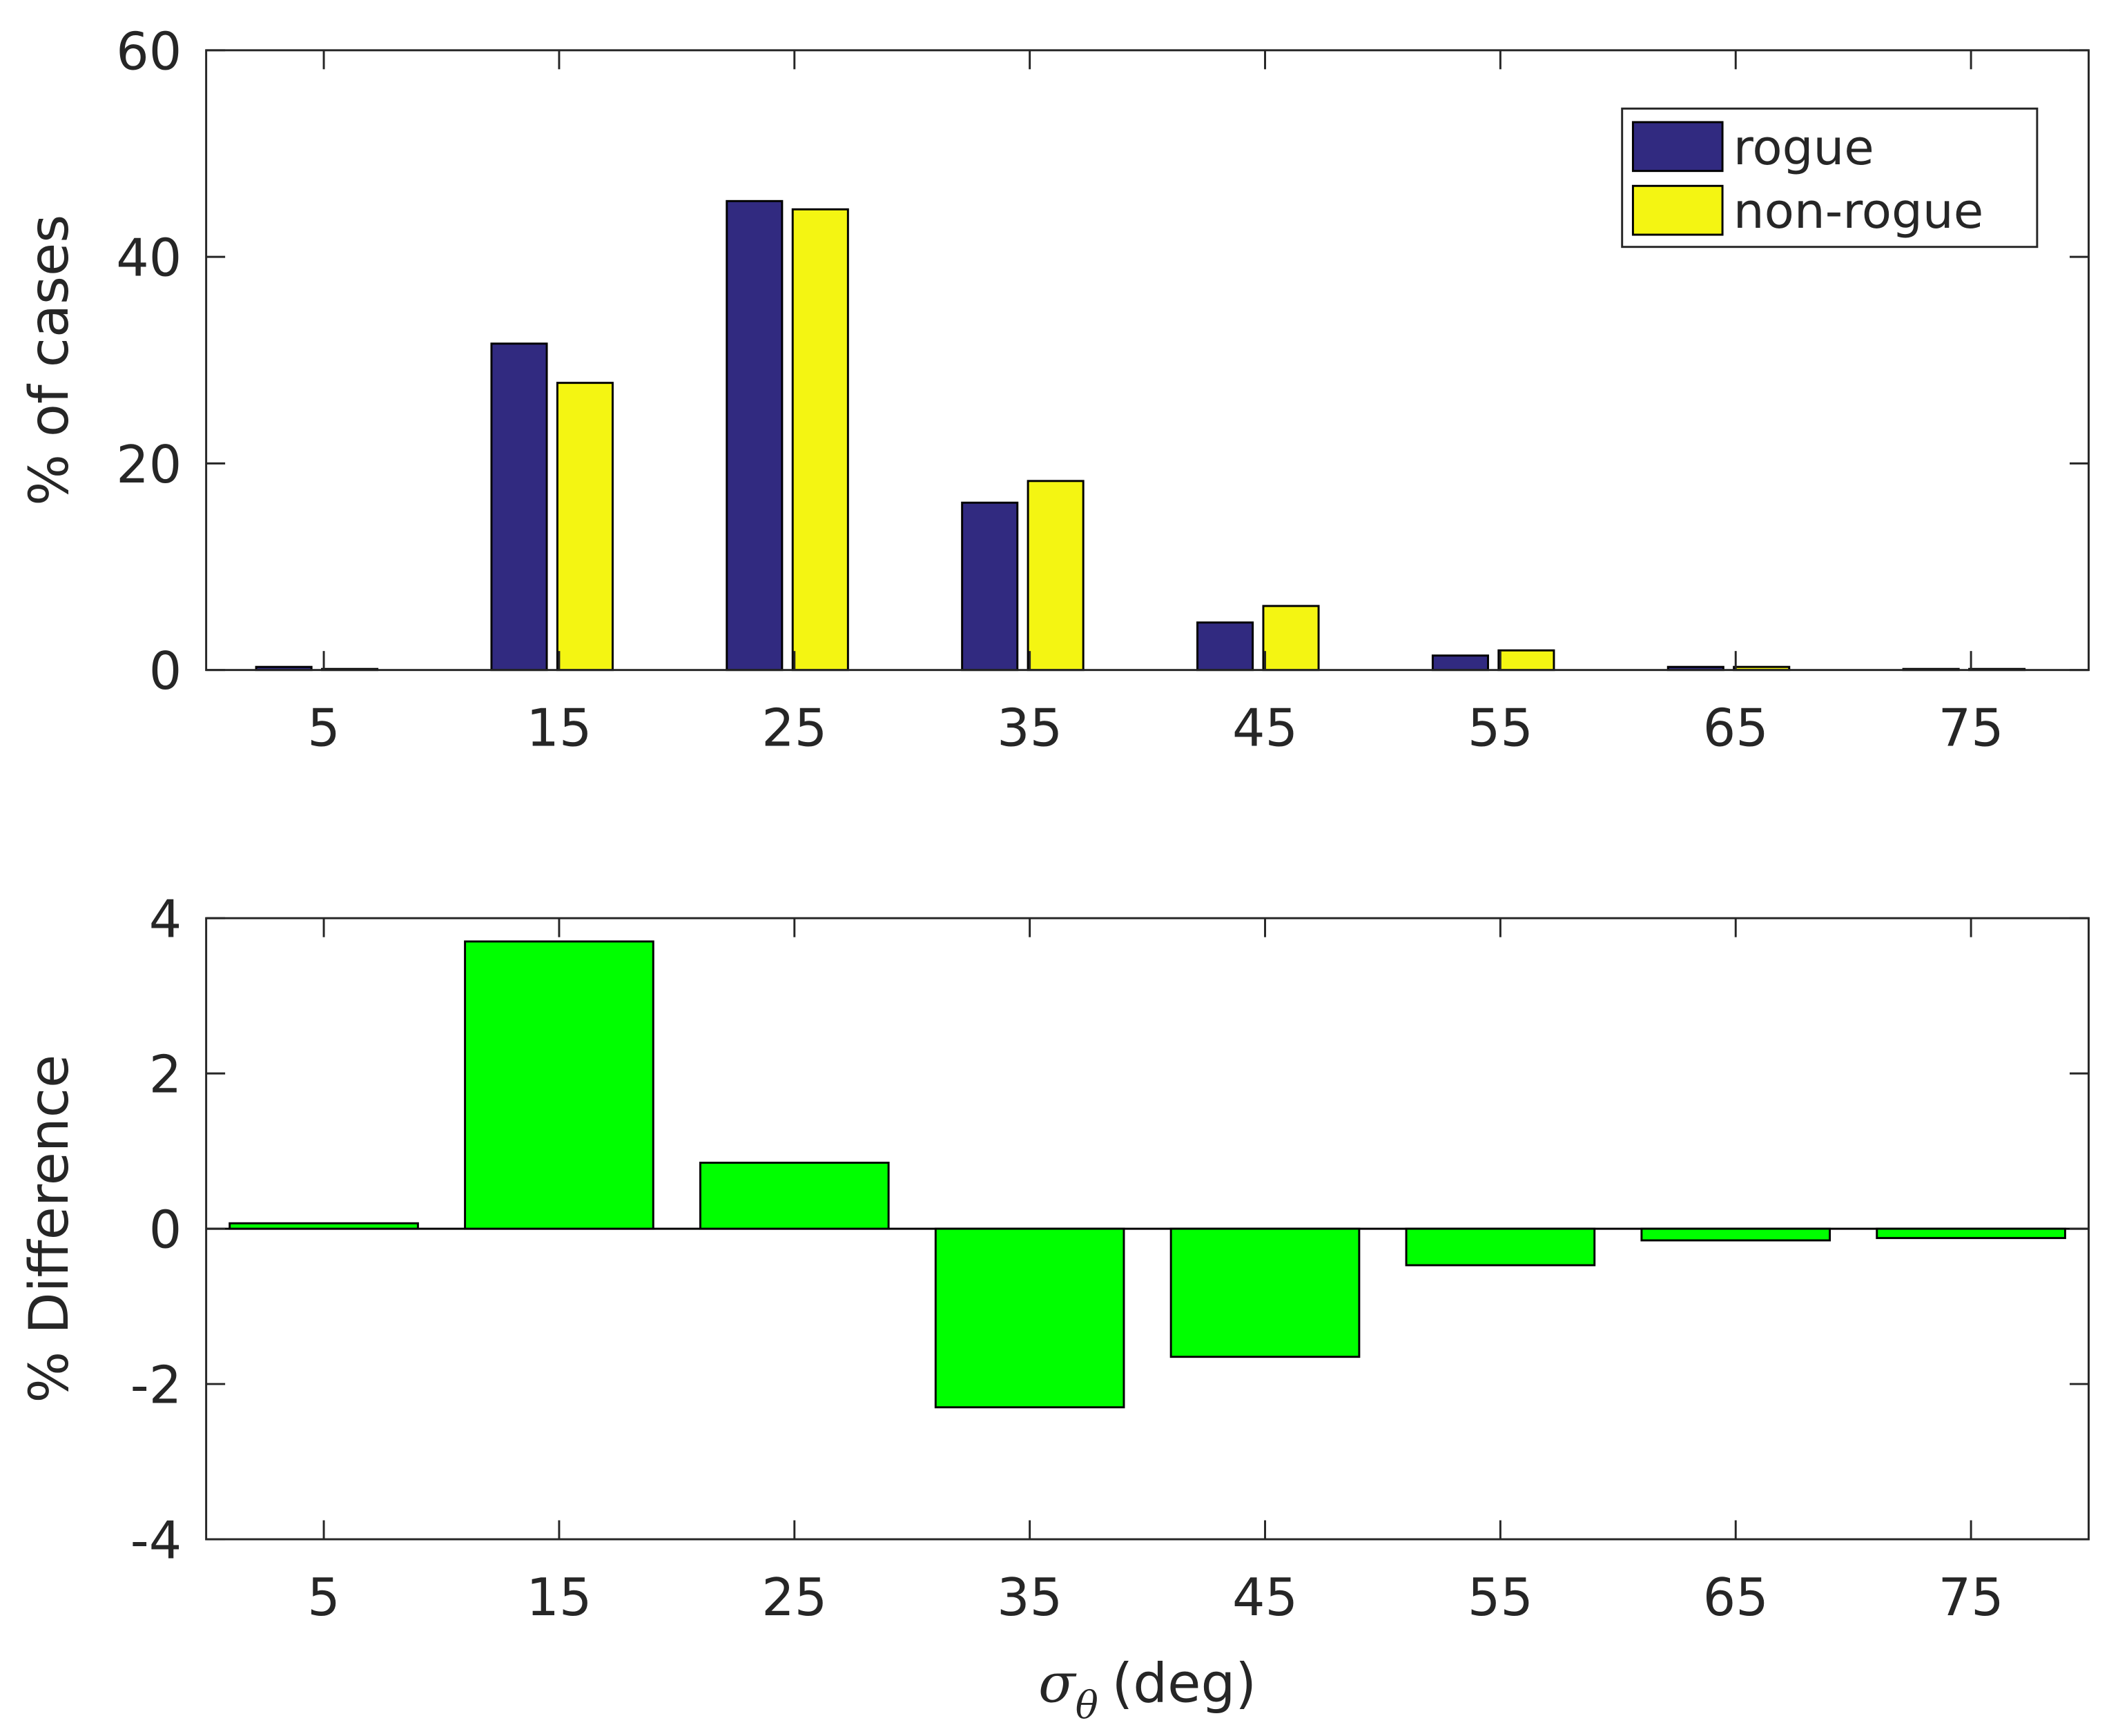  I want to click on x-label-symbol: σ, so click(1057, 1683).